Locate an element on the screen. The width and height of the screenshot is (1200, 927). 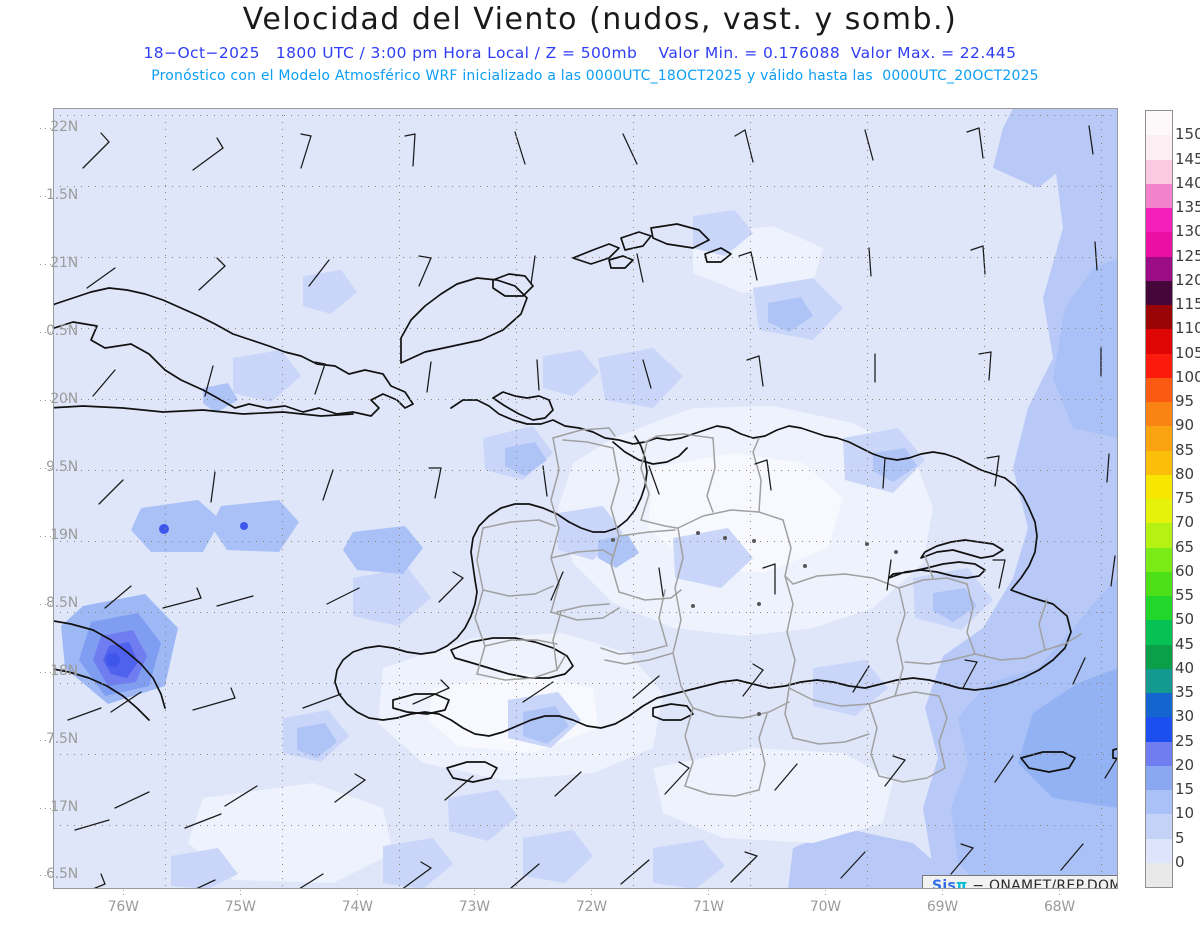
colorbar is located at coordinates (1159, 499).